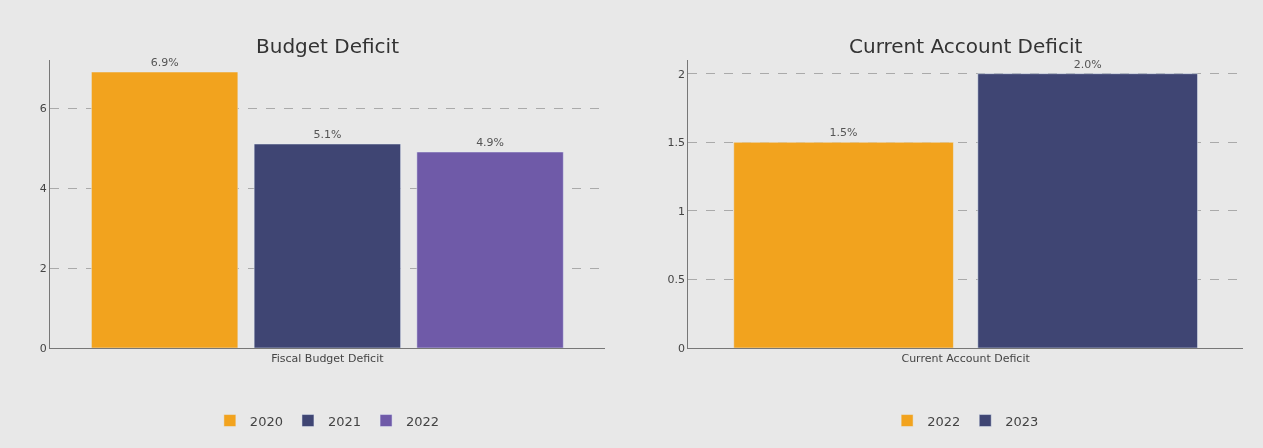 This screenshot has width=1263, height=448. I want to click on chart-title: Budget Deficit, so click(328, 46).